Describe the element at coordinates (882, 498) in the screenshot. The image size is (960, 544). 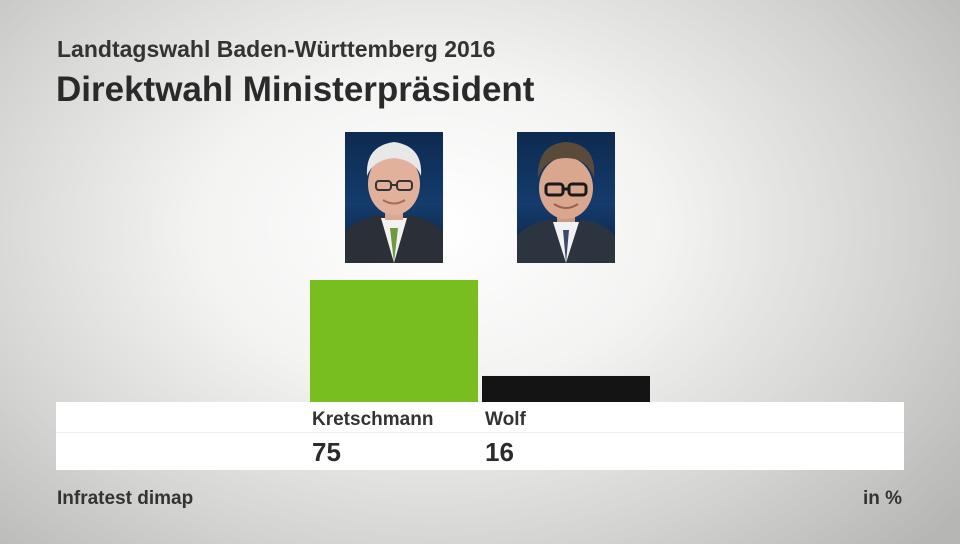
I see `unit-label: in %` at that location.